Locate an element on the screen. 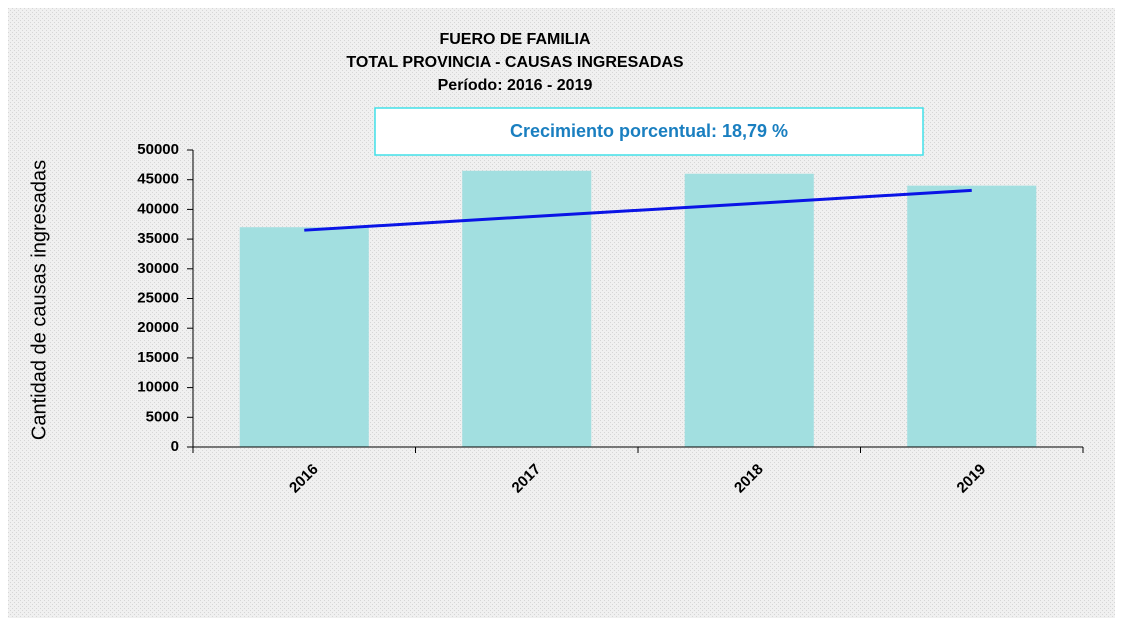 The width and height of the screenshot is (1123, 626). y-tick-label: 50000 is located at coordinates (158, 149).